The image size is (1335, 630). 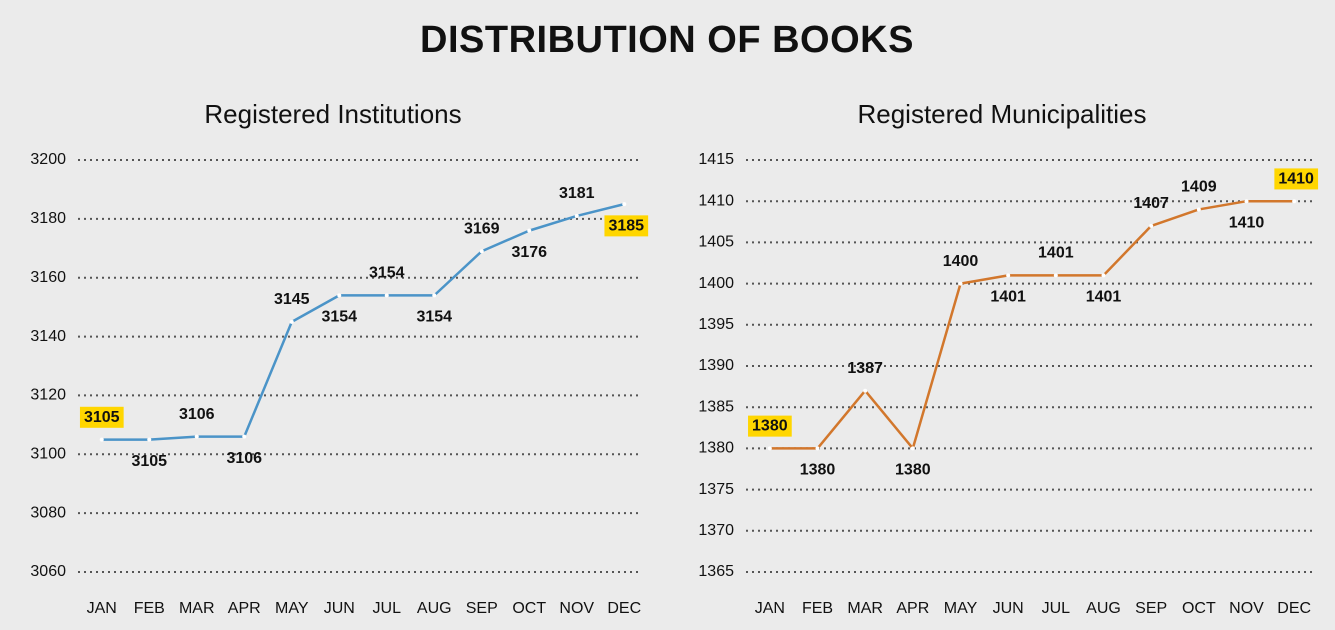 What do you see at coordinates (716, 365) in the screenshot?
I see `y-tick-label: 1390` at bounding box center [716, 365].